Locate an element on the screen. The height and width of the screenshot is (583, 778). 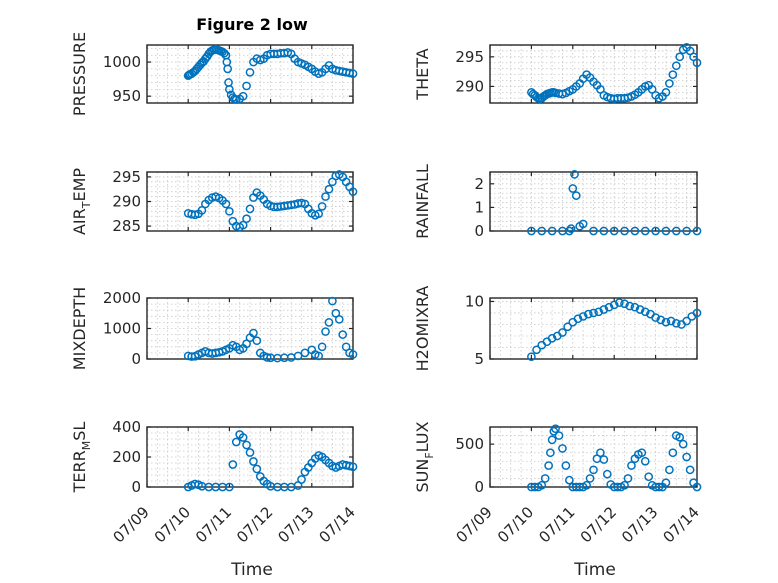
y-tick-label: 285 is located at coordinates (126, 226).